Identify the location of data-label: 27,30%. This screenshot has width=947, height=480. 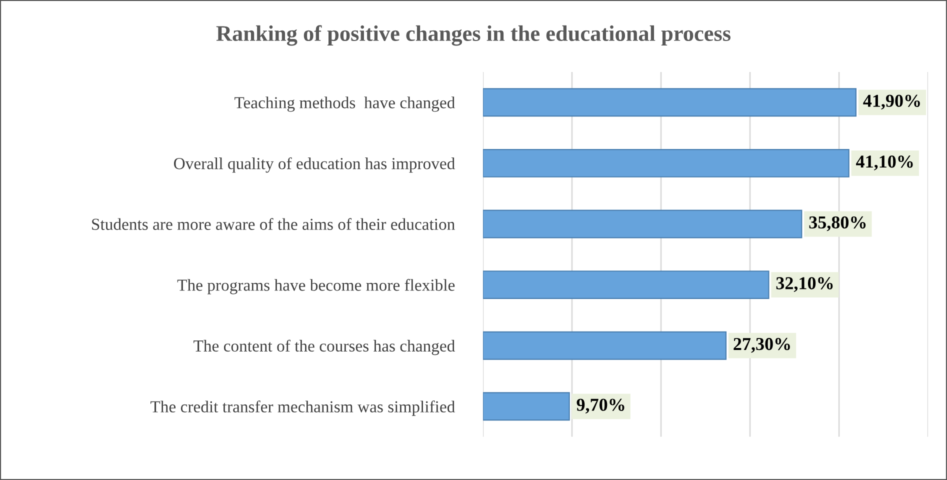
(762, 345).